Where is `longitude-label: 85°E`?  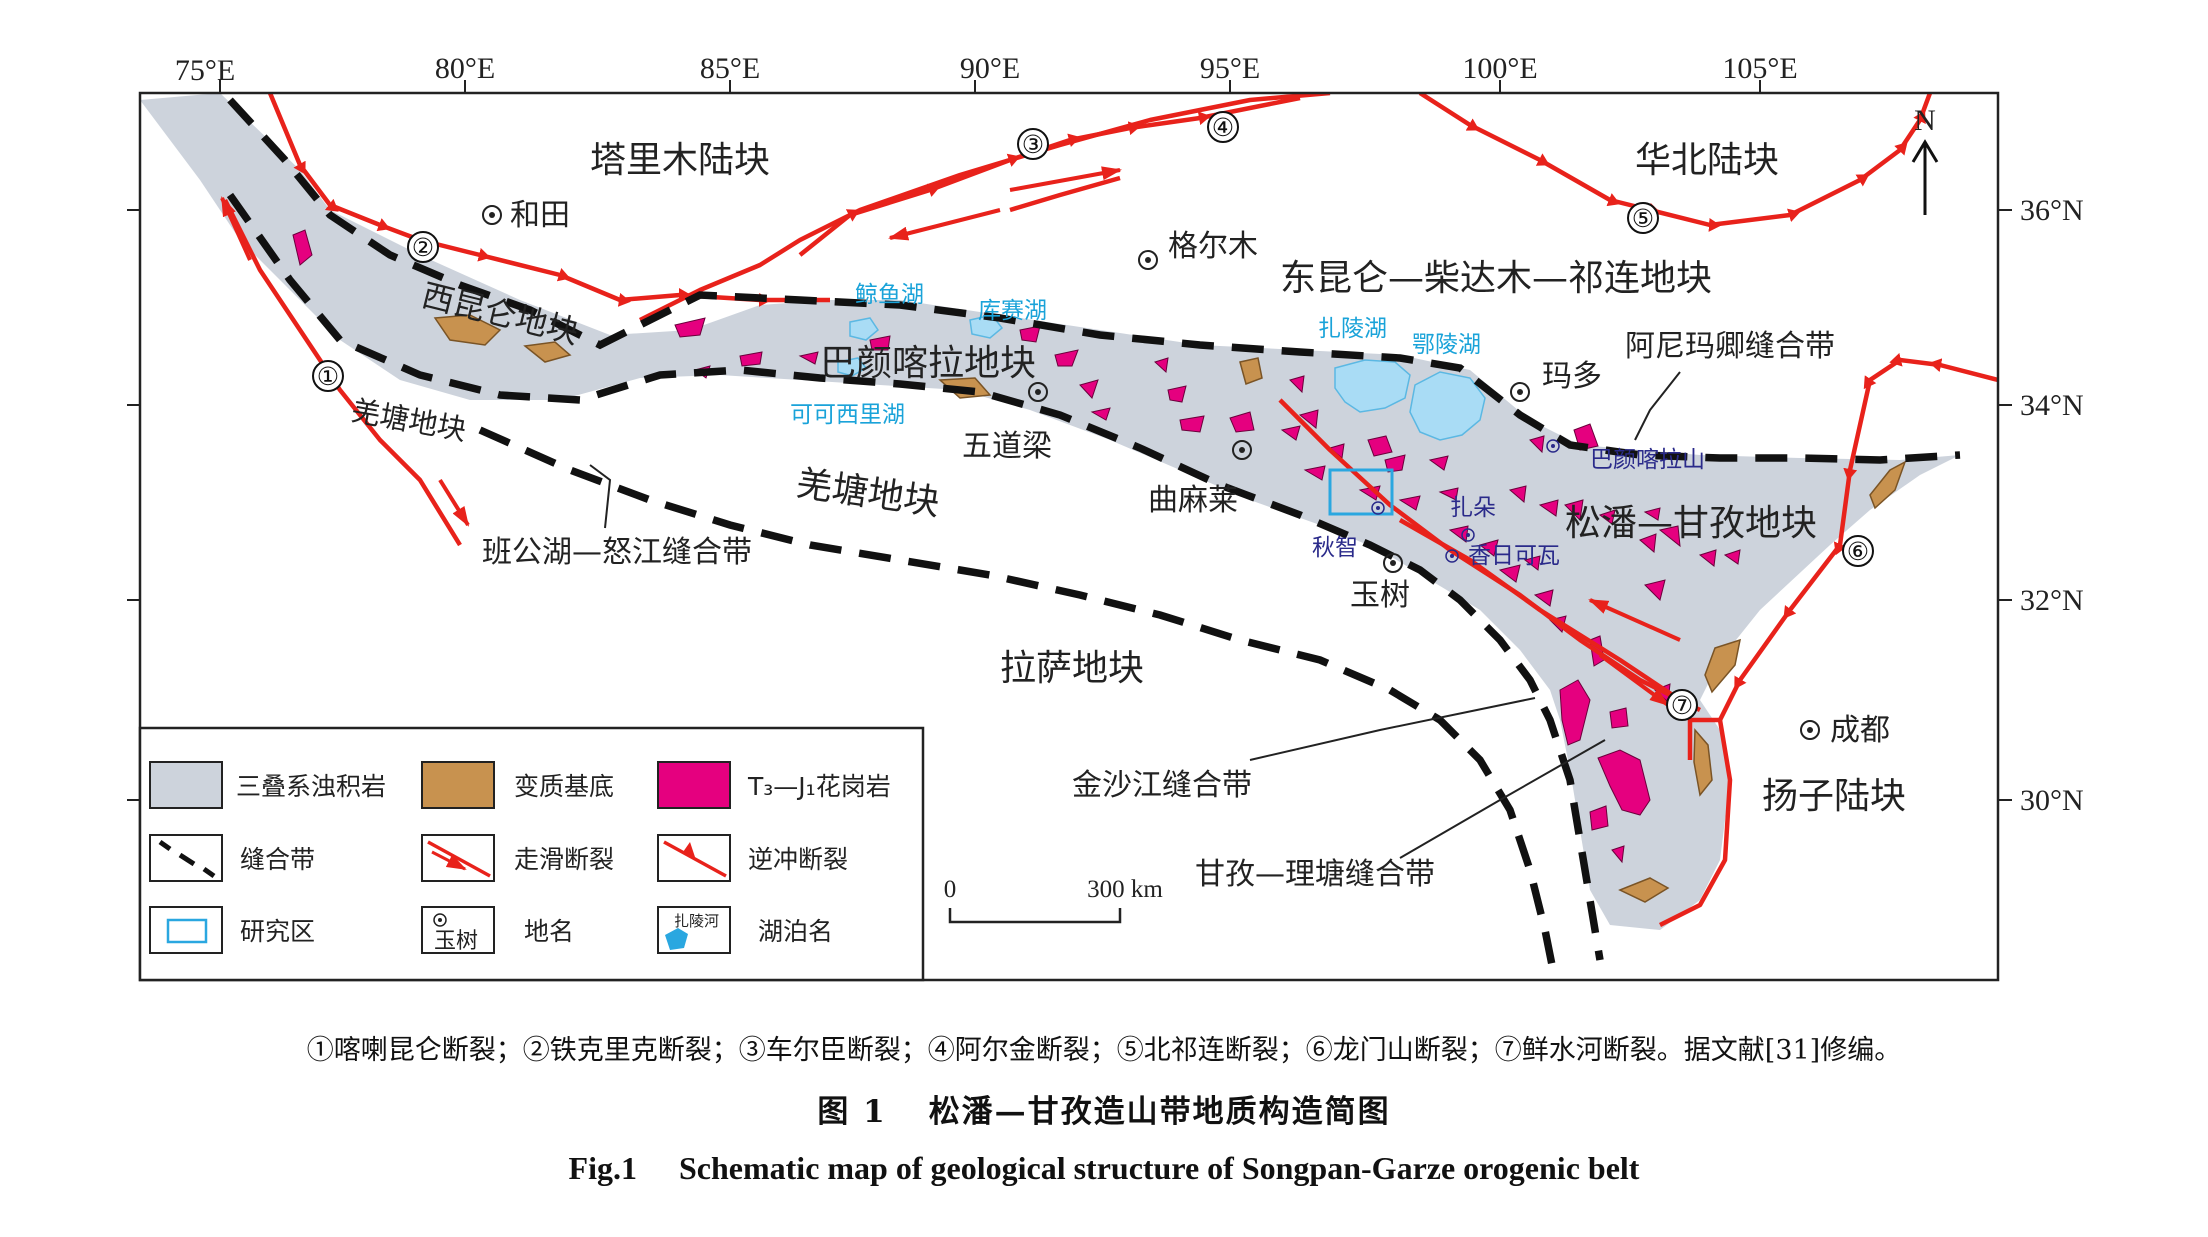
longitude-label: 85°E is located at coordinates (730, 68).